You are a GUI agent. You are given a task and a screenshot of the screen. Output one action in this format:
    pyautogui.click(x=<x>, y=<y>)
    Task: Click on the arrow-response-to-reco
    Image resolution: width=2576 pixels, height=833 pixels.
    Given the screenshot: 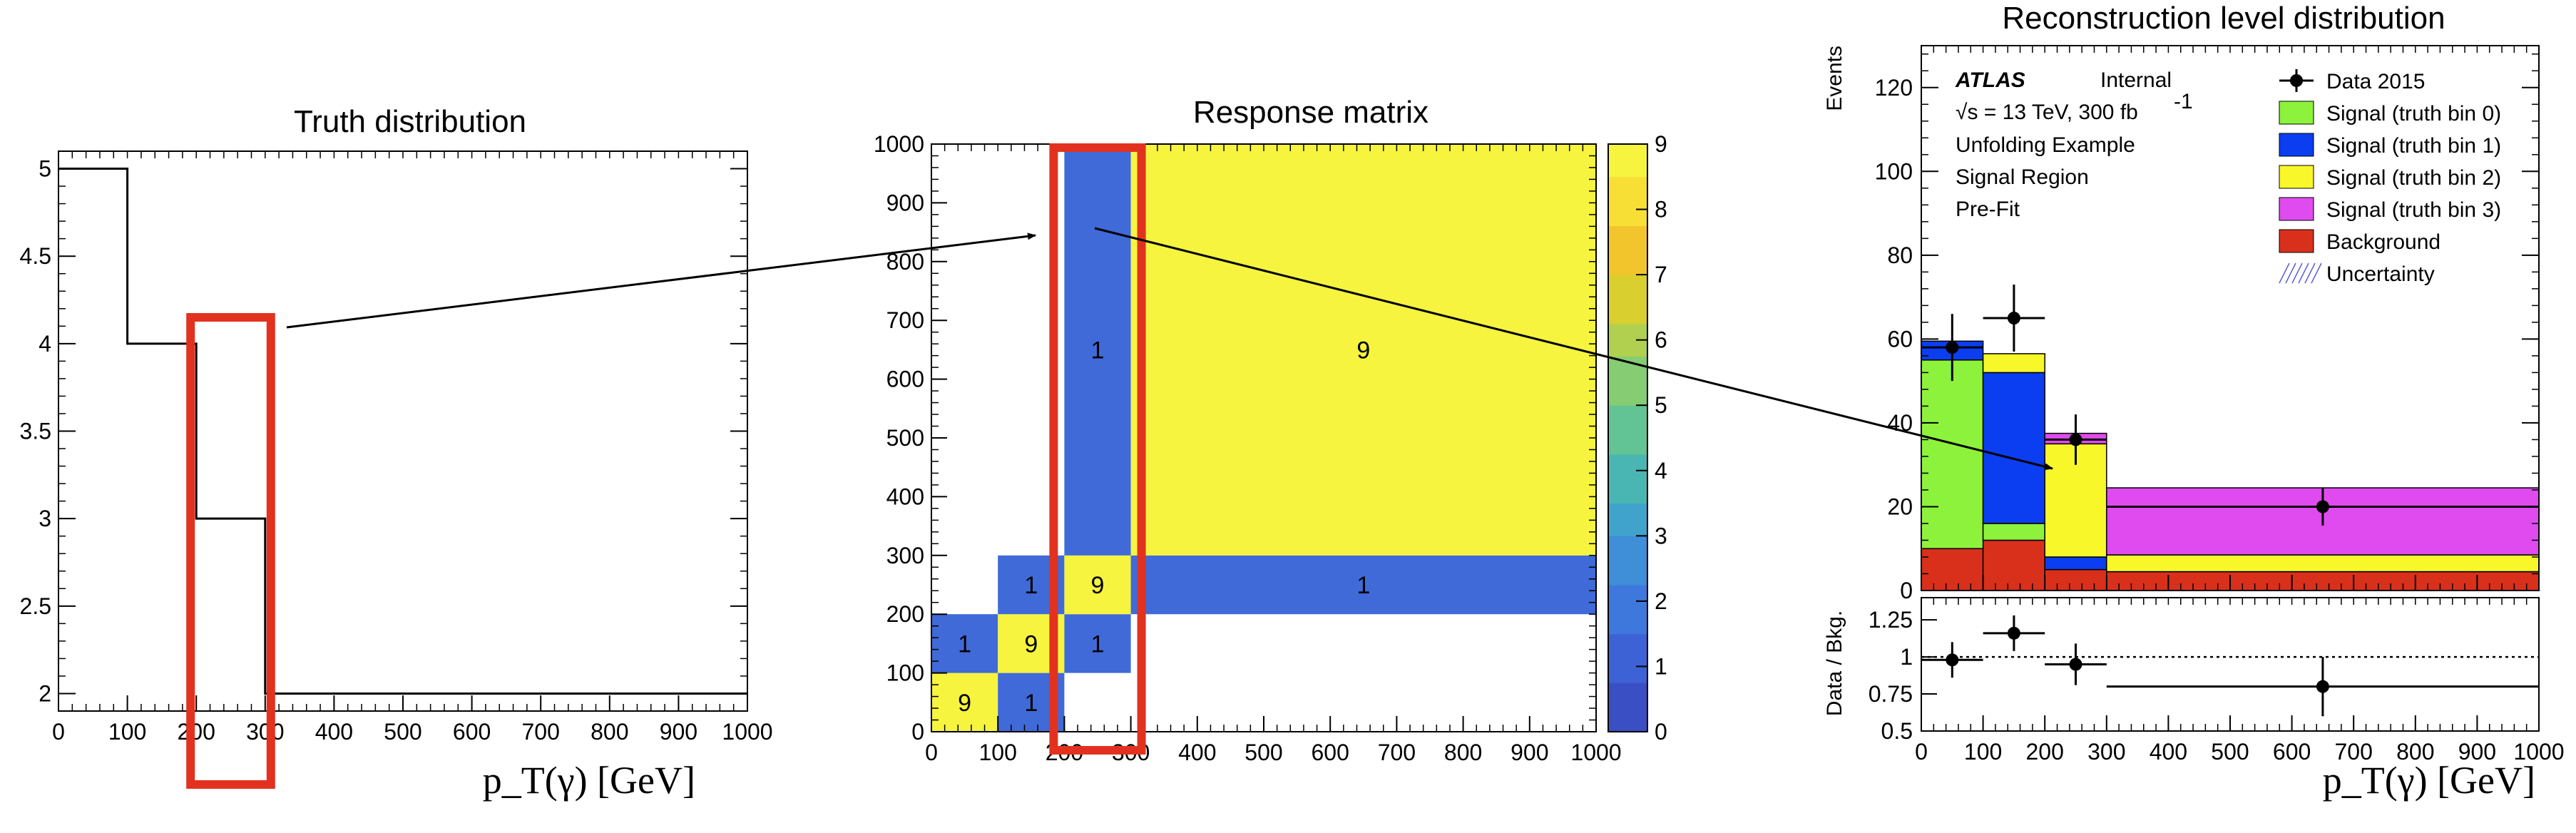 What is the action you would take?
    pyautogui.click(x=1573, y=349)
    